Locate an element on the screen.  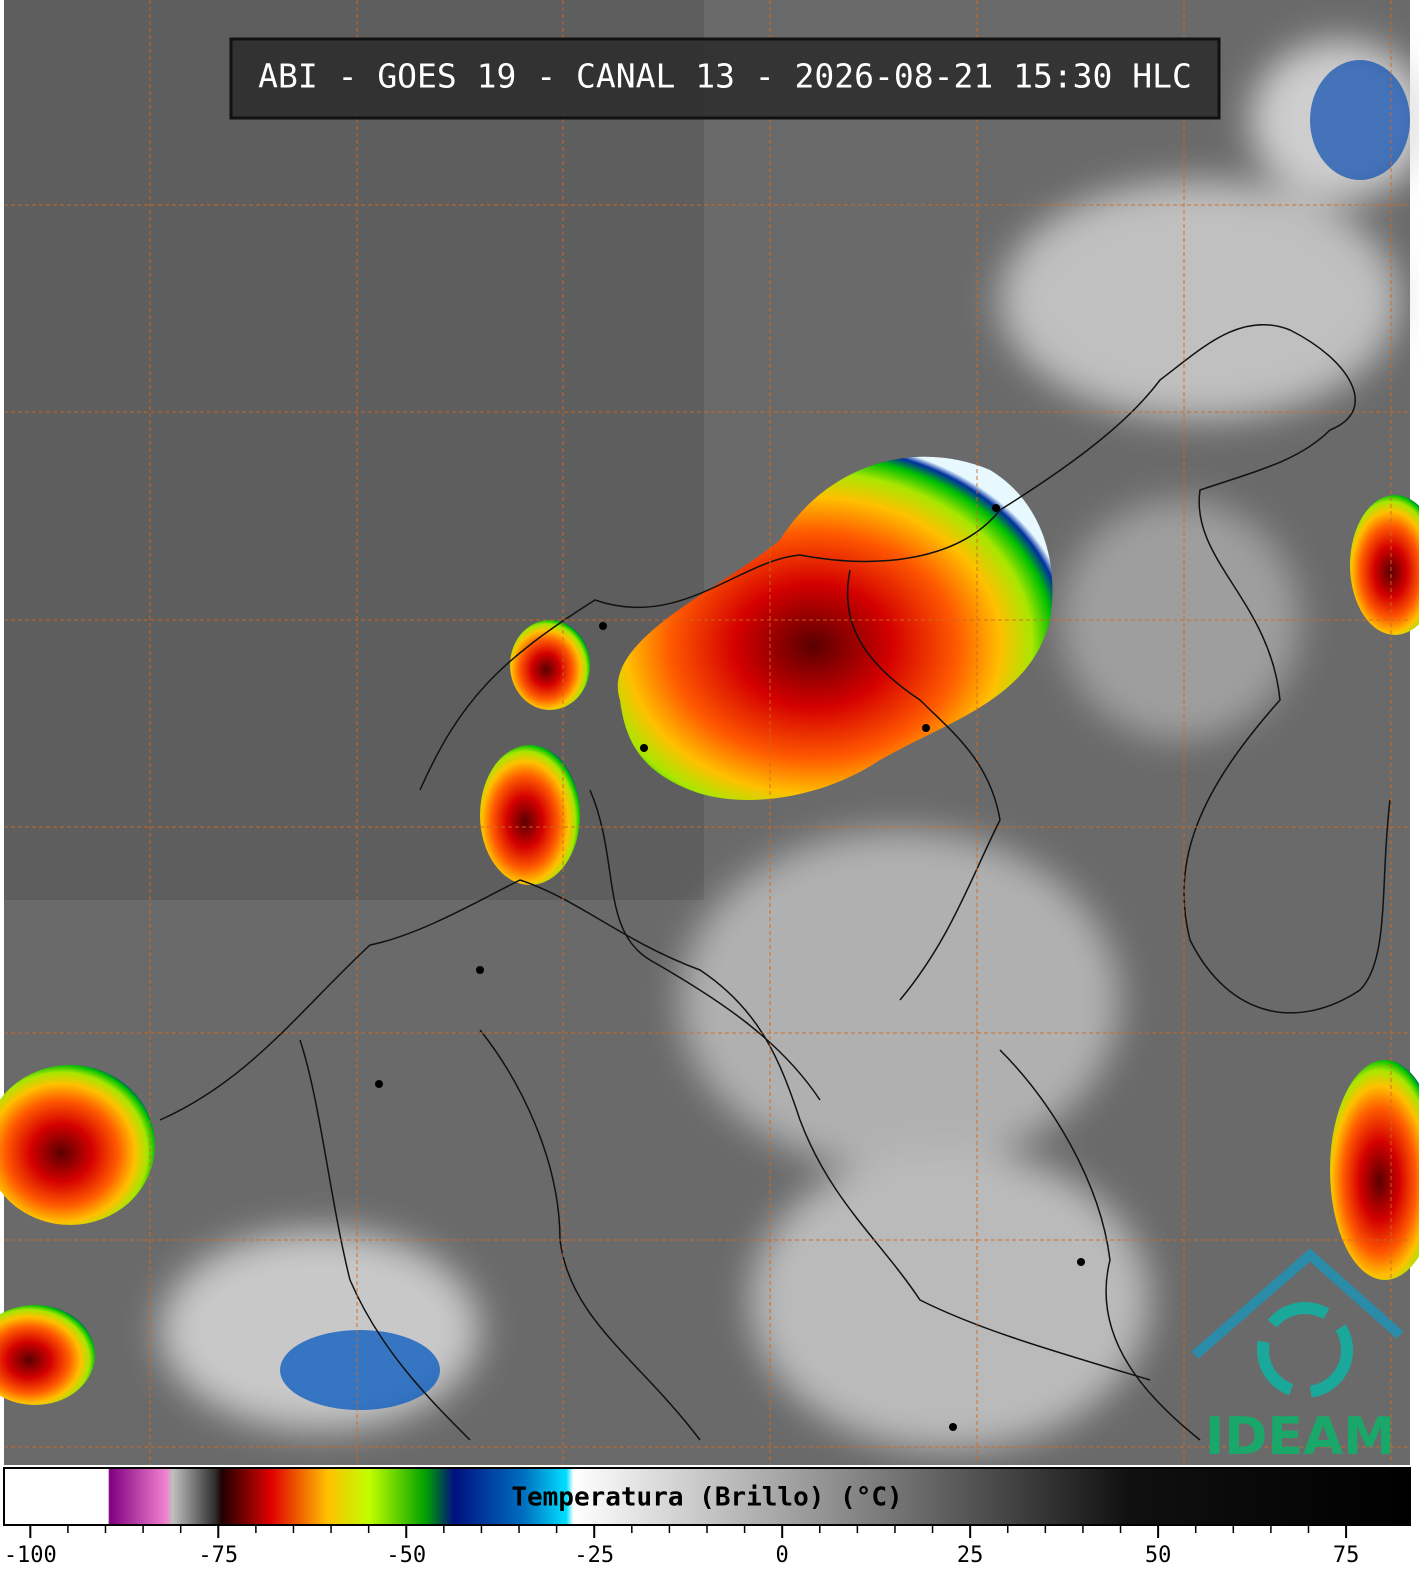
tick-label: 0 is located at coordinates (782, 1555).